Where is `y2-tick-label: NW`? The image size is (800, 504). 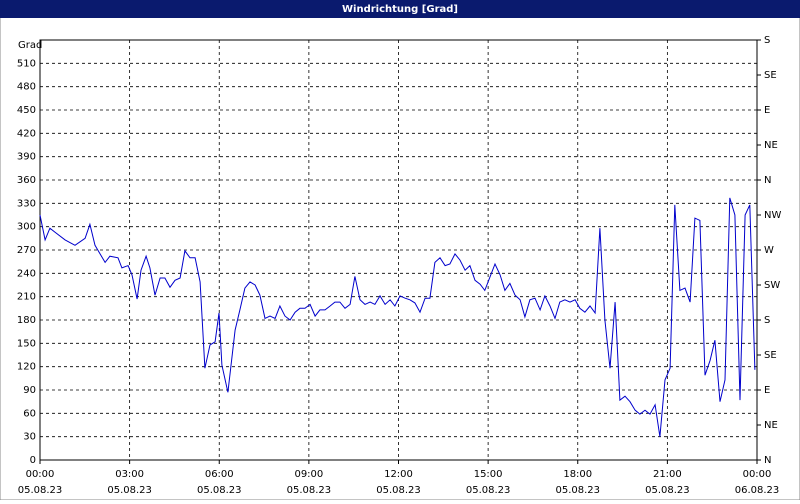
y2-tick-label: NW is located at coordinates (772, 215).